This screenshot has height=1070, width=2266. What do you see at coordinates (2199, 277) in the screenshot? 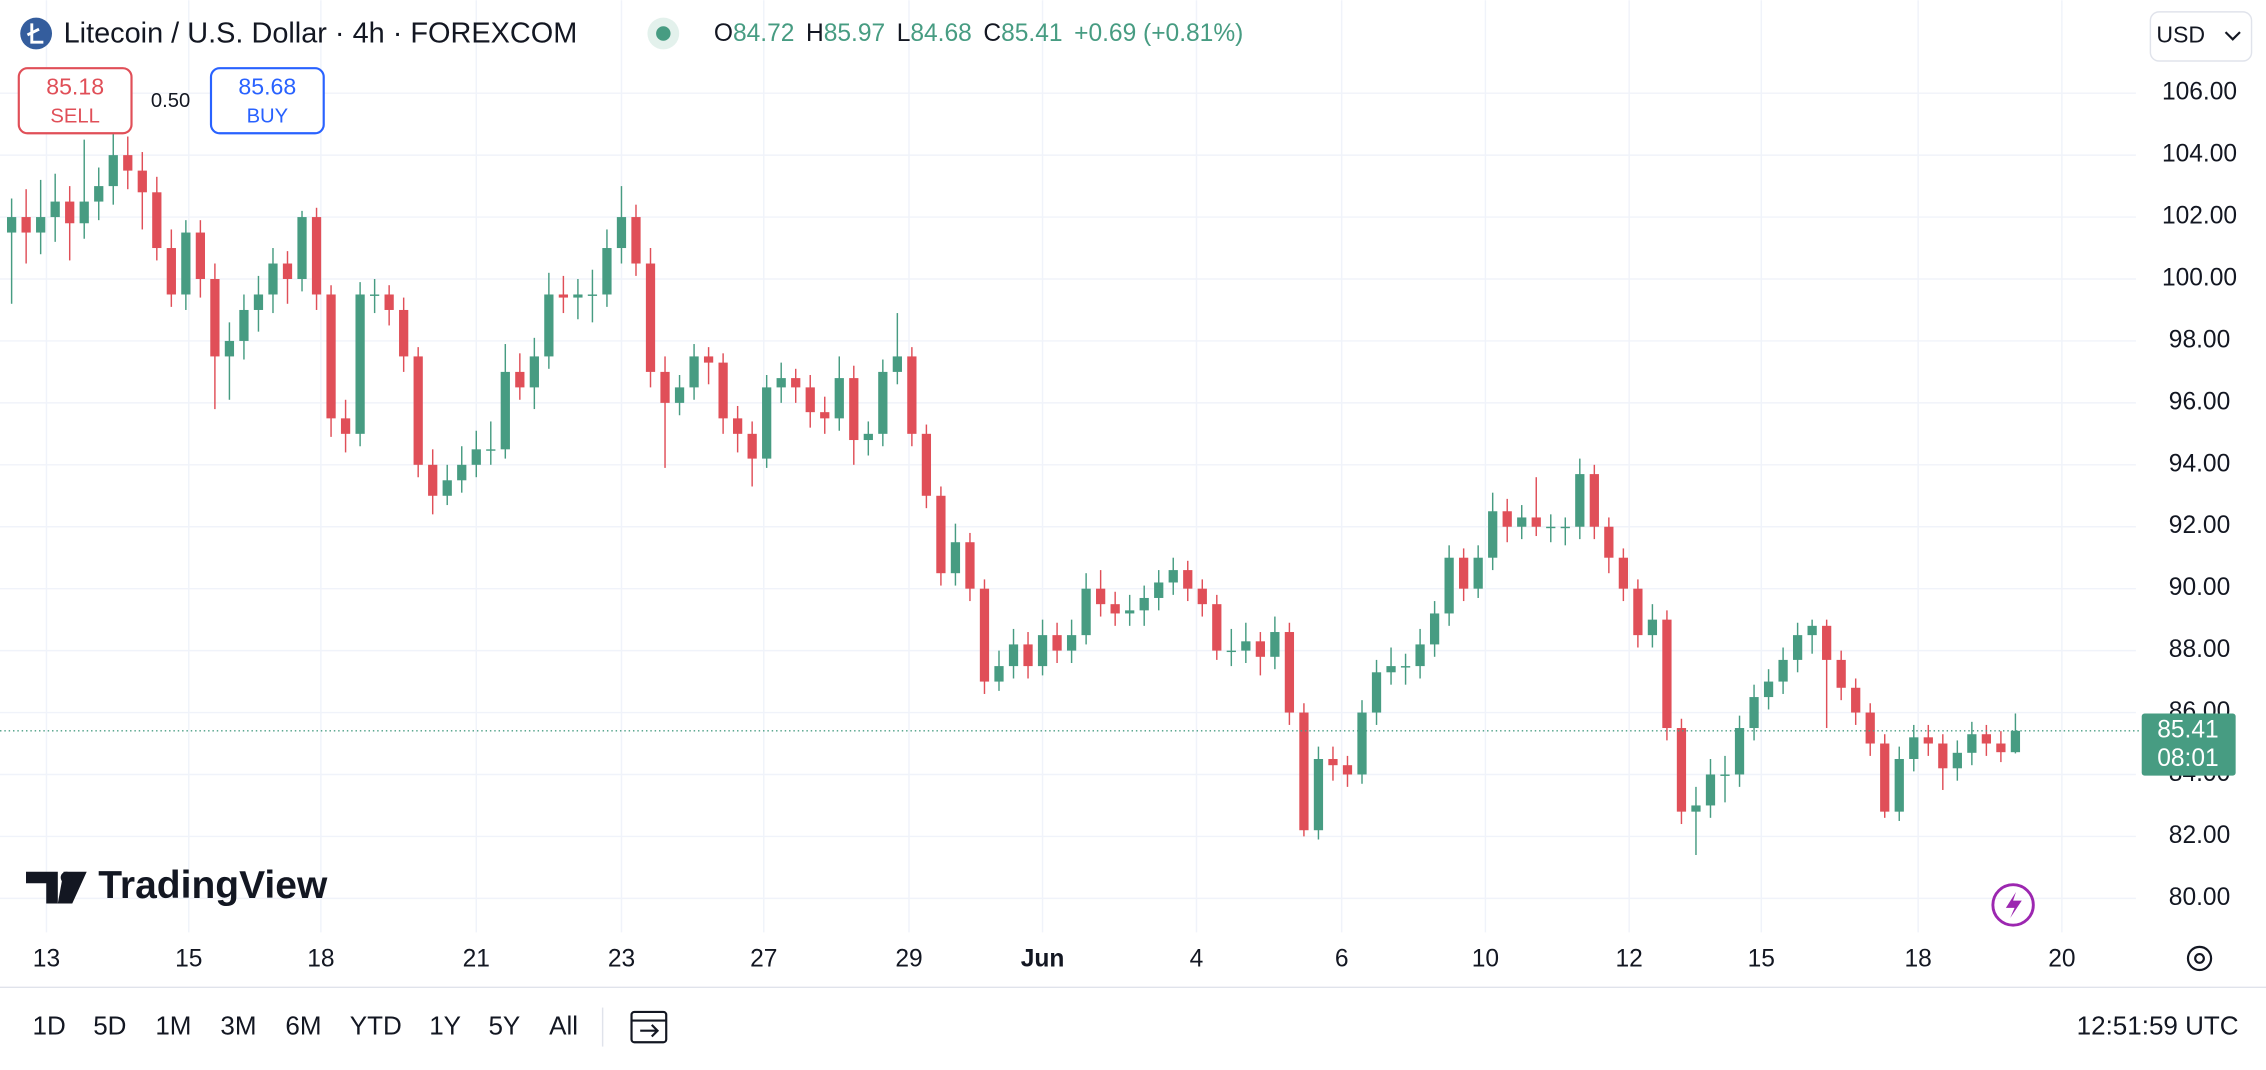
I see `y-tick-label: 100.00` at bounding box center [2199, 277].